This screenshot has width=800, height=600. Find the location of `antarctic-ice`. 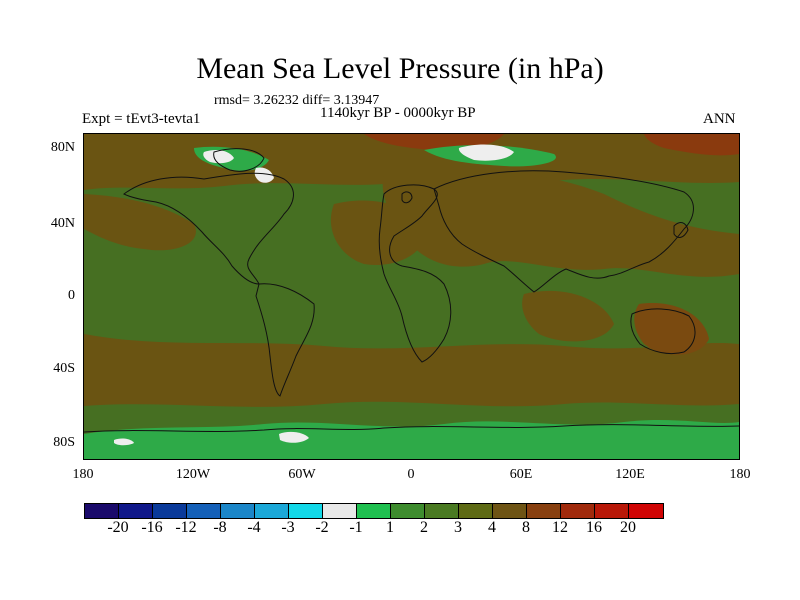

antarctic-ice is located at coordinates (294, 437).